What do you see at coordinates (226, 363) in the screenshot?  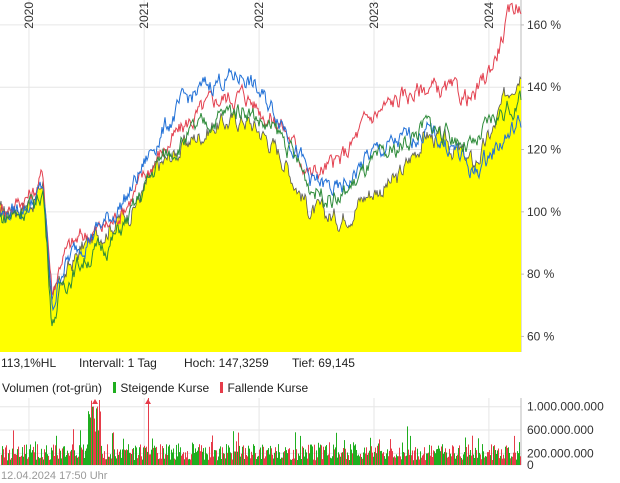 I see `info-high: Hoch: 147,3259` at bounding box center [226, 363].